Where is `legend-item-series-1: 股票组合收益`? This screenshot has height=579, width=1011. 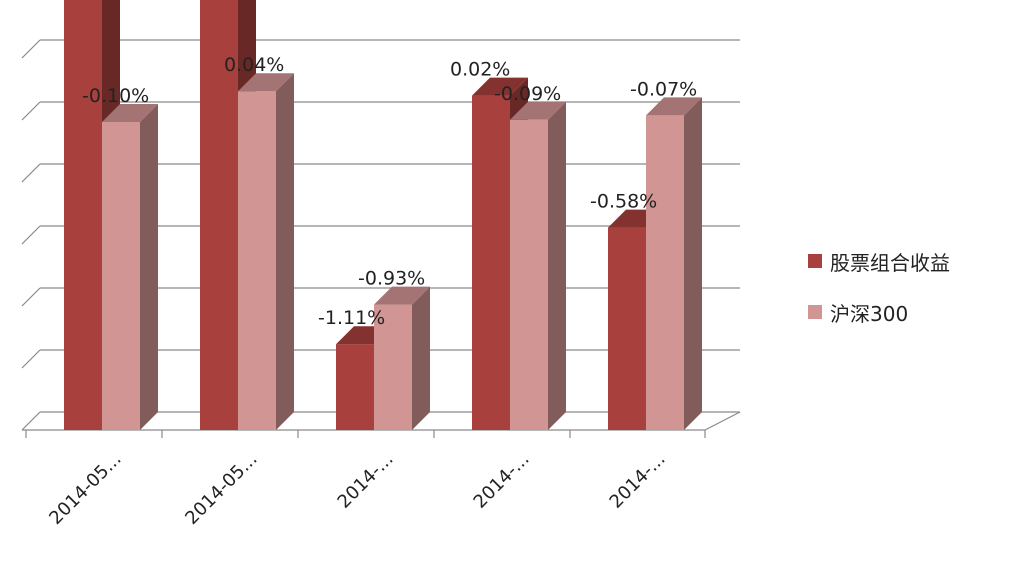 legend-item-series-1: 股票组合收益 is located at coordinates (908, 261).